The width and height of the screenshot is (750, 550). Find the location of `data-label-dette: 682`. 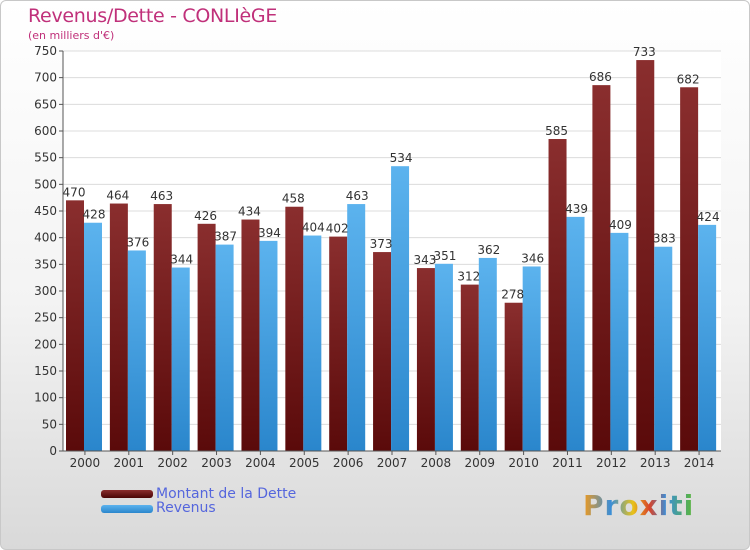

data-label-dette: 682 is located at coordinates (688, 79).